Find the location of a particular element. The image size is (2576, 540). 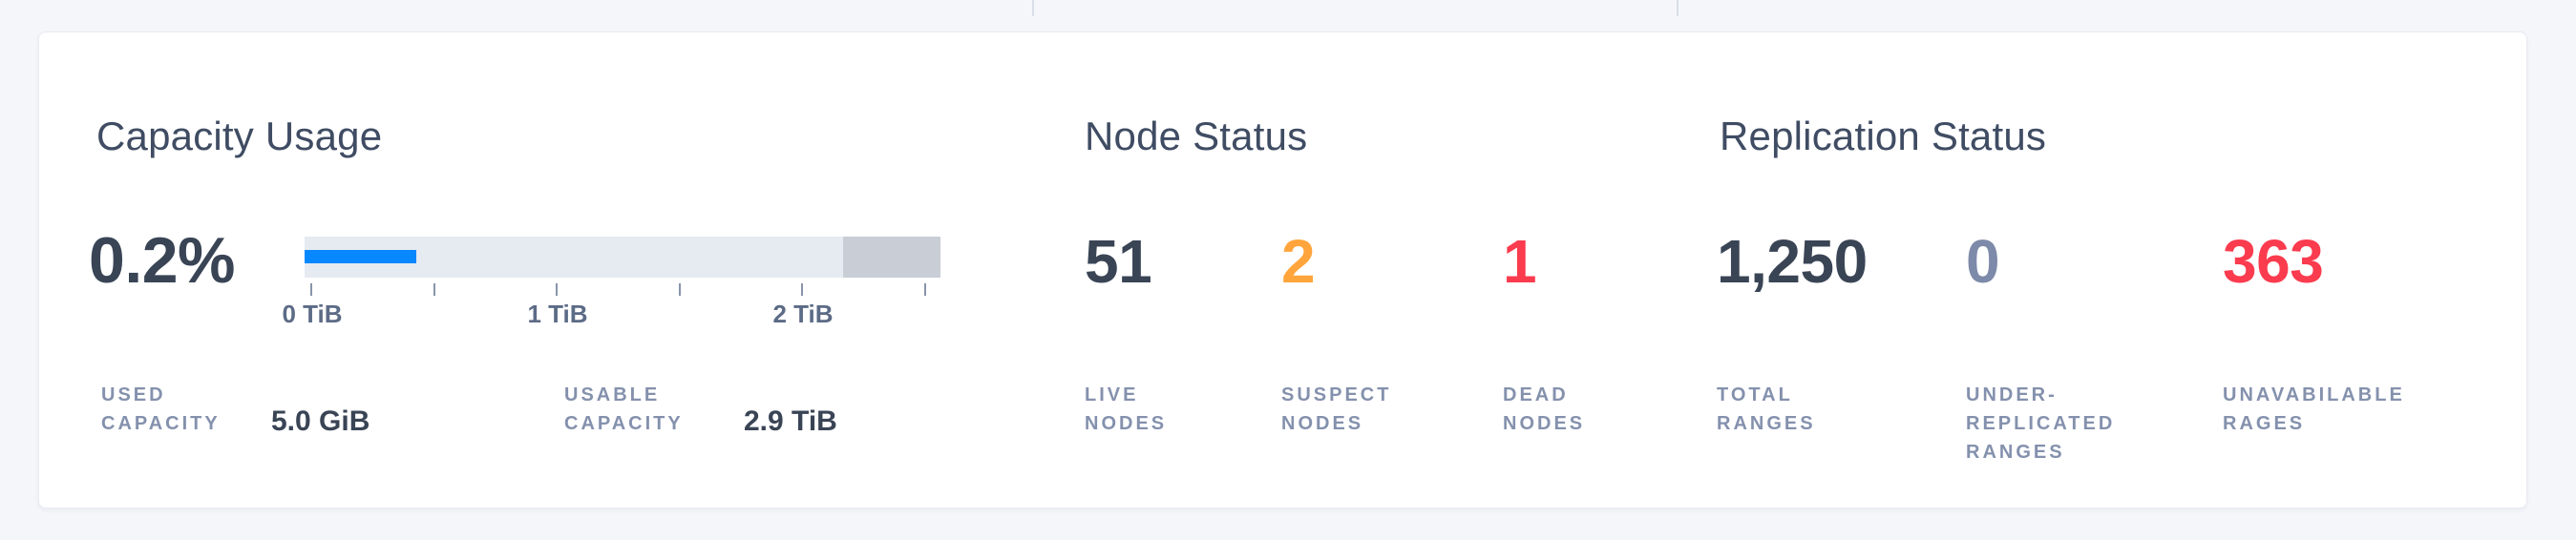

usable-capacity-label: USABLE CAPACITY is located at coordinates (624, 409).